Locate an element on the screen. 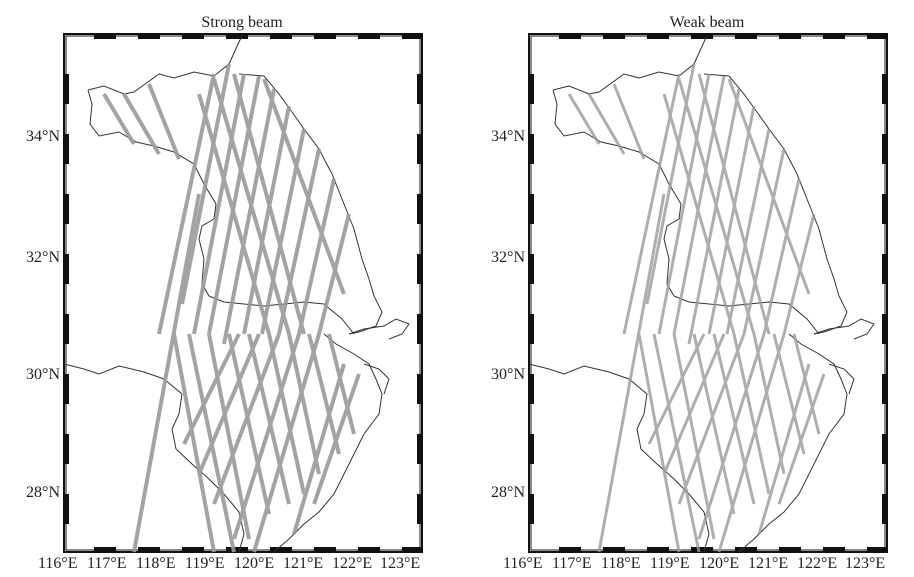  panel-title: Strong beam is located at coordinates (242, 22).